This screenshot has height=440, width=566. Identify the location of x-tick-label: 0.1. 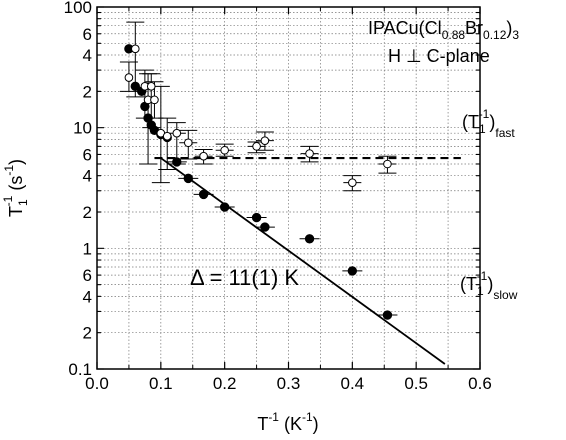
(161, 383).